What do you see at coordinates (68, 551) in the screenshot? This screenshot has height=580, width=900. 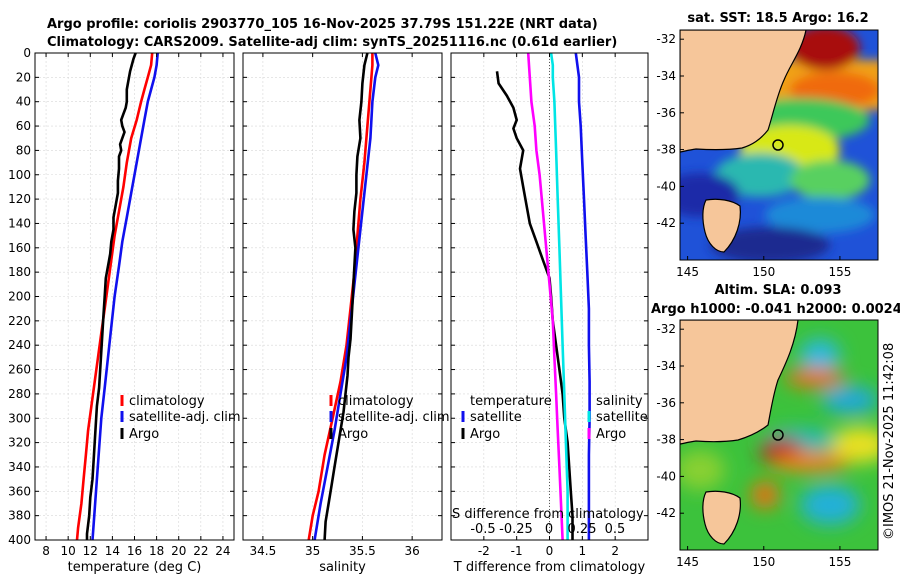 I see `x-tick-label: 10` at bounding box center [68, 551].